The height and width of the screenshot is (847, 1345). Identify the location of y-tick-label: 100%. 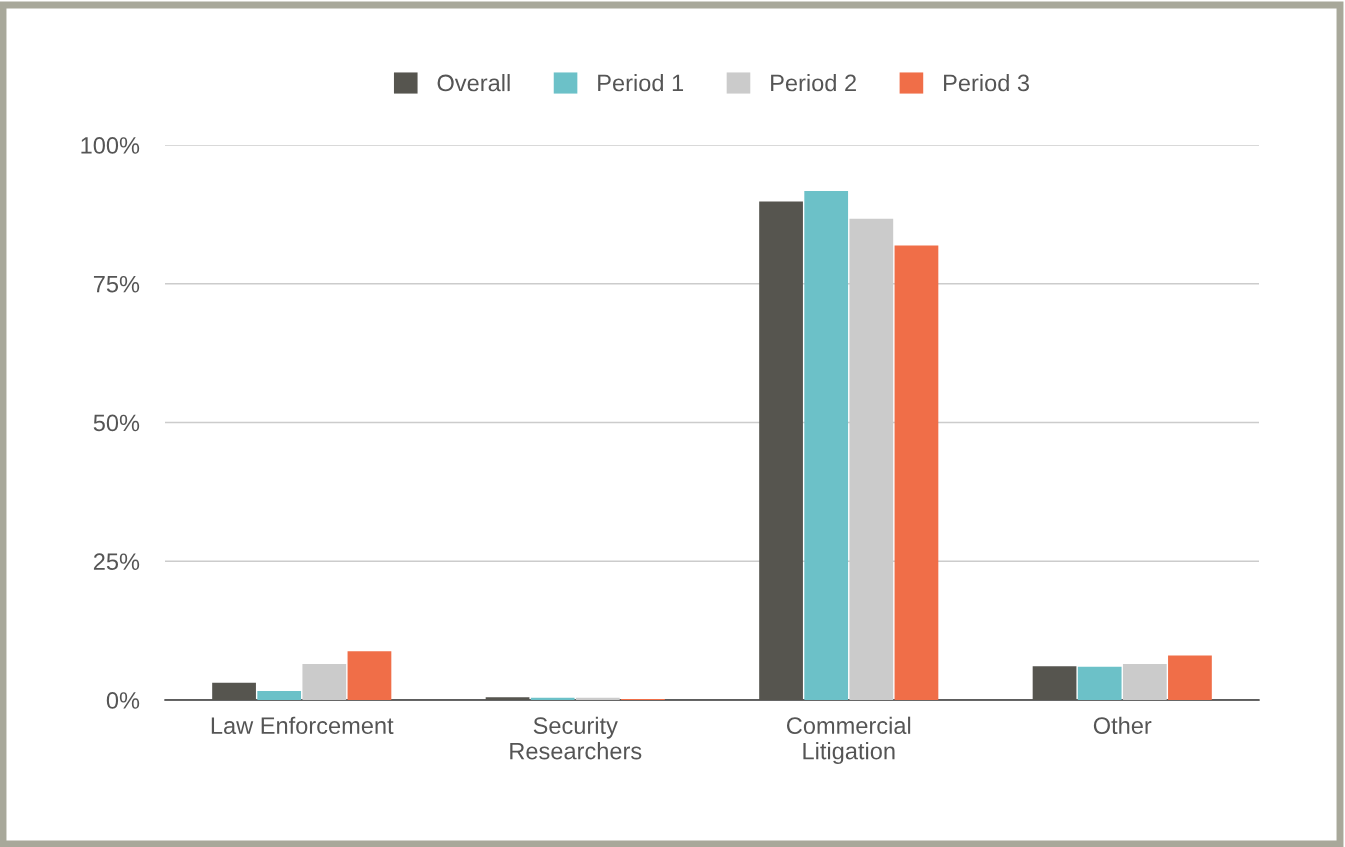
(110, 145).